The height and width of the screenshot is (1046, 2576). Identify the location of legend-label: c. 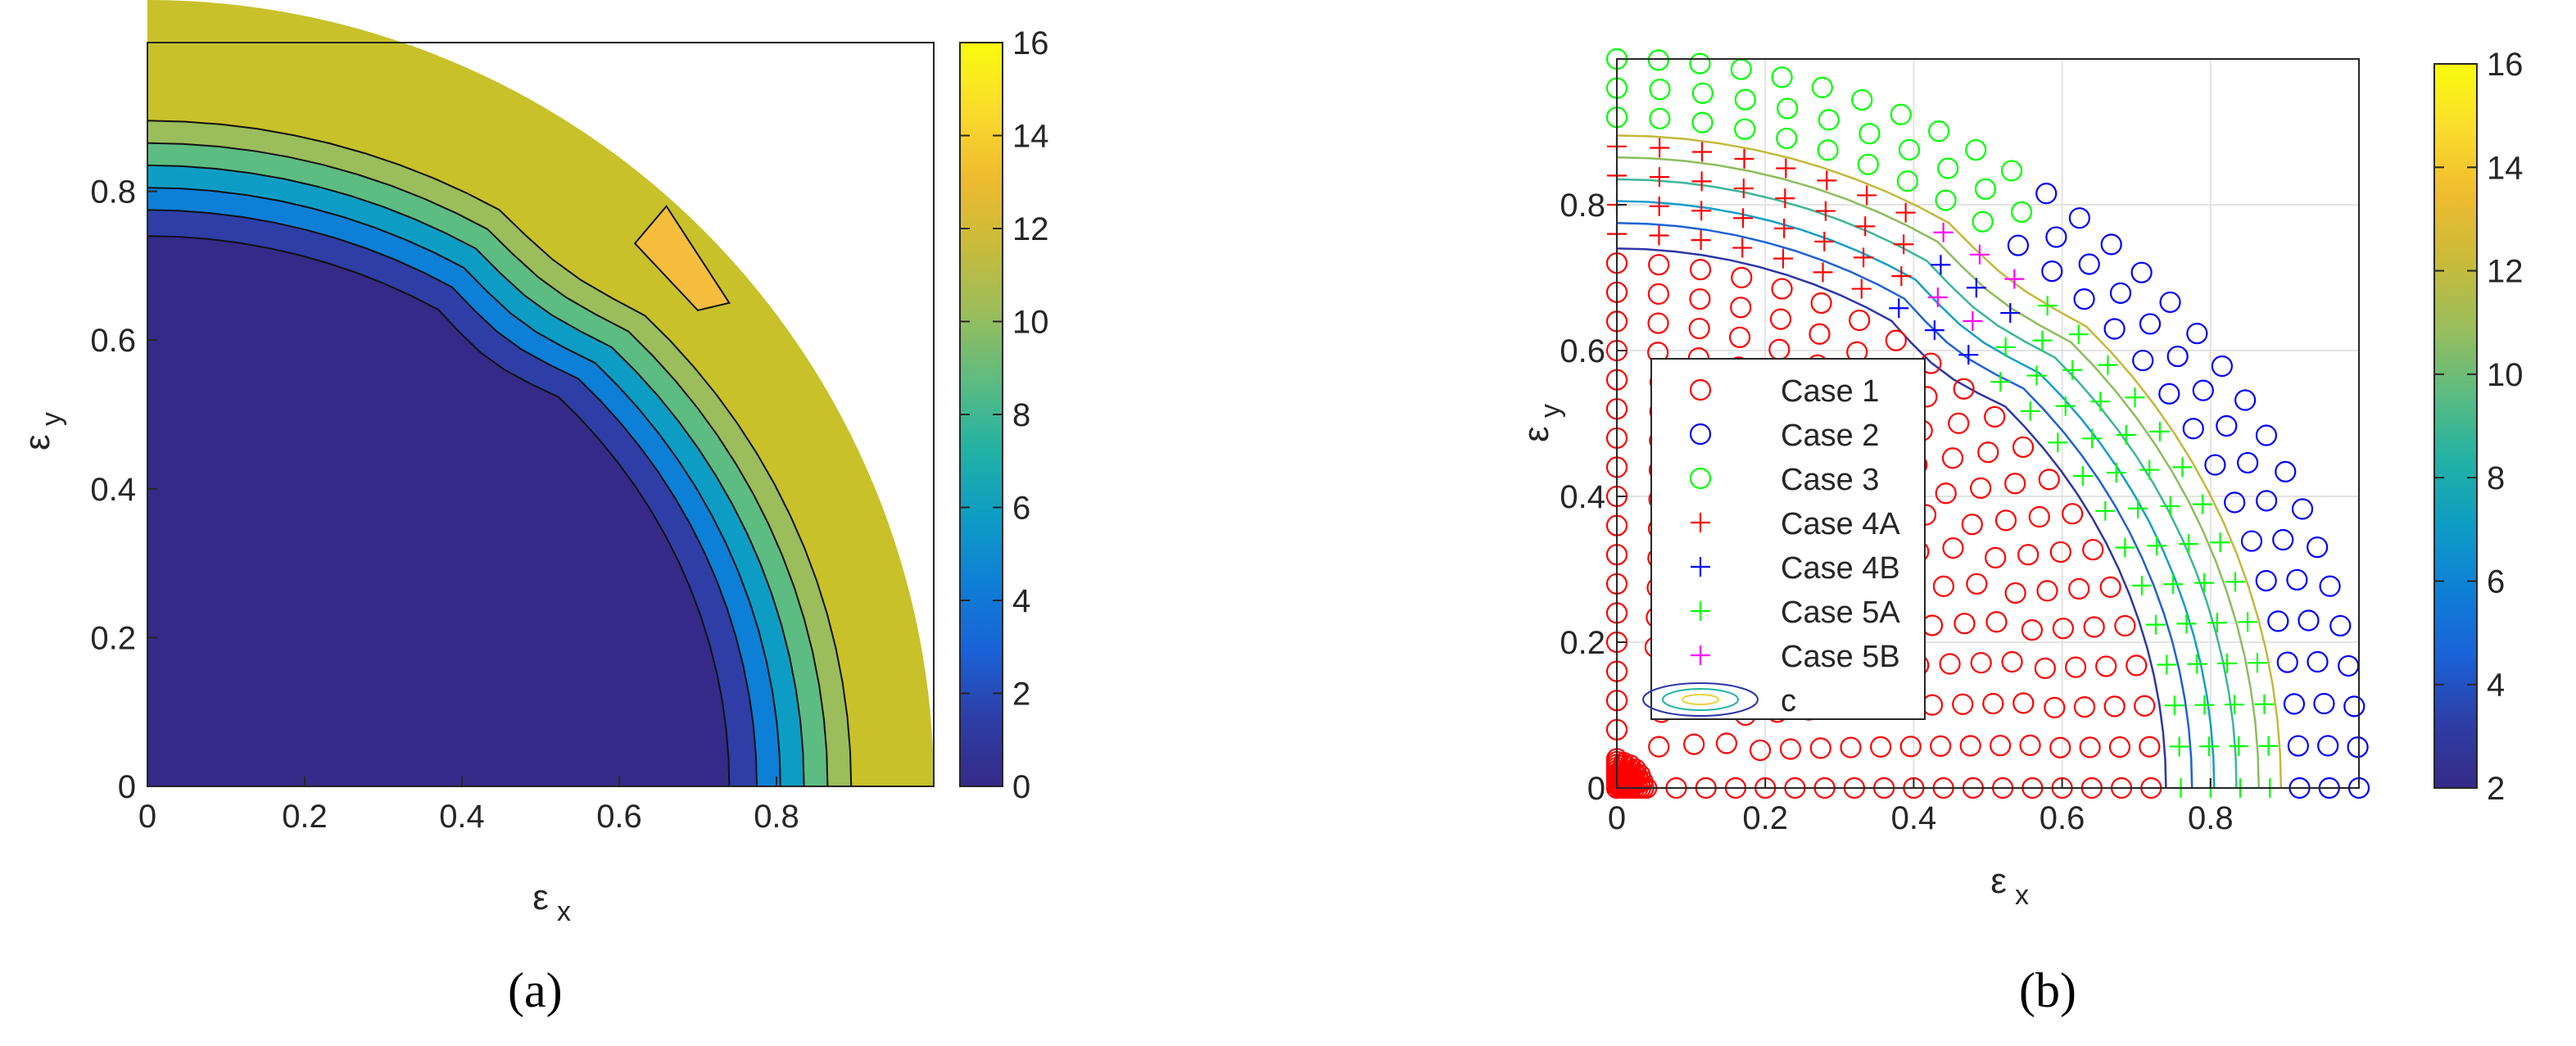
(1788, 701).